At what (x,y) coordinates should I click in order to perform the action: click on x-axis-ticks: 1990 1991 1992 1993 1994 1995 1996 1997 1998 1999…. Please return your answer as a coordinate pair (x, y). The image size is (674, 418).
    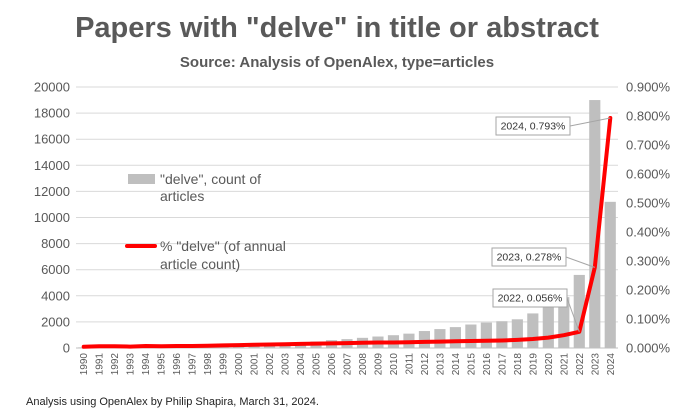
    Looking at the image, I should click on (348, 364).